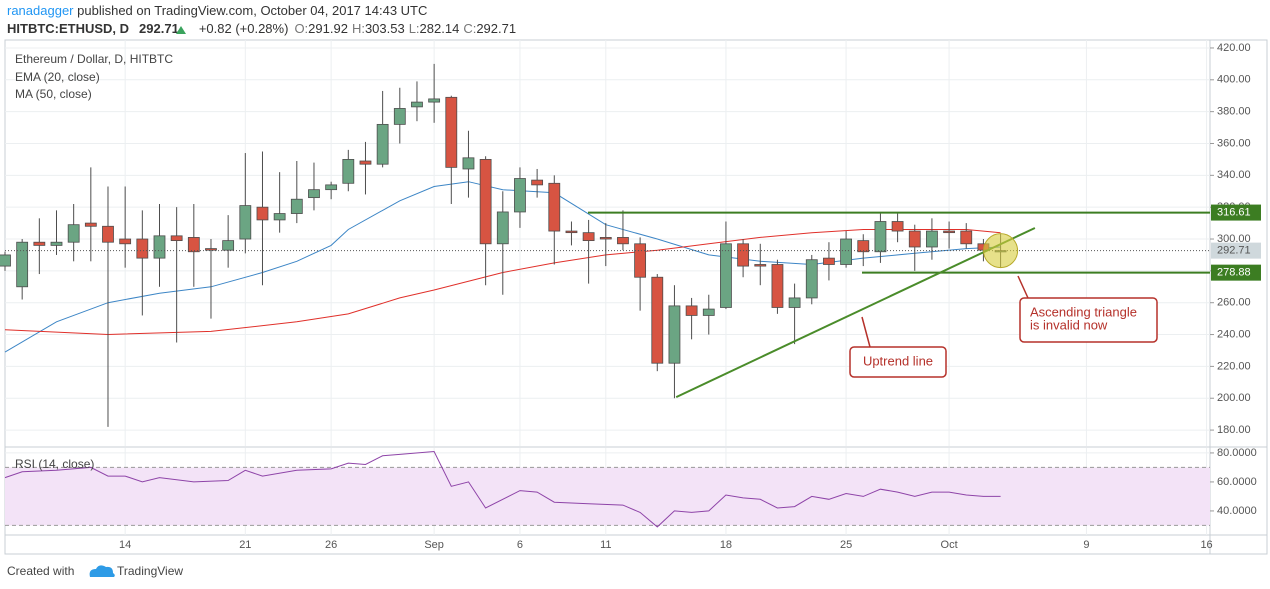 The width and height of the screenshot is (1270, 589). I want to click on annotation-text: Uptrend line, so click(898, 360).